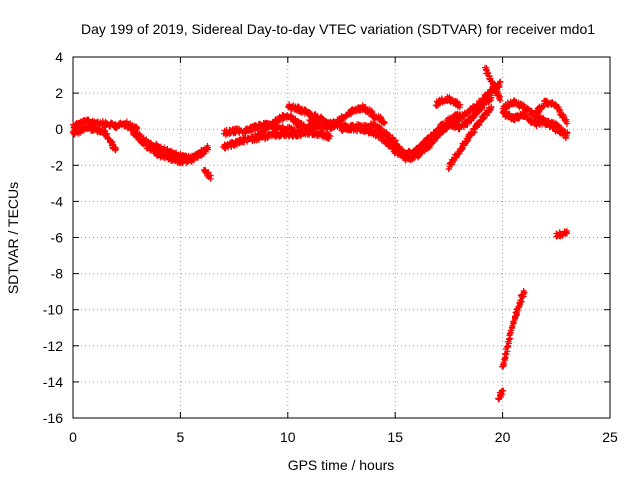 This screenshot has height=480, width=640. I want to click on y-tick-label: -14, so click(53, 382).